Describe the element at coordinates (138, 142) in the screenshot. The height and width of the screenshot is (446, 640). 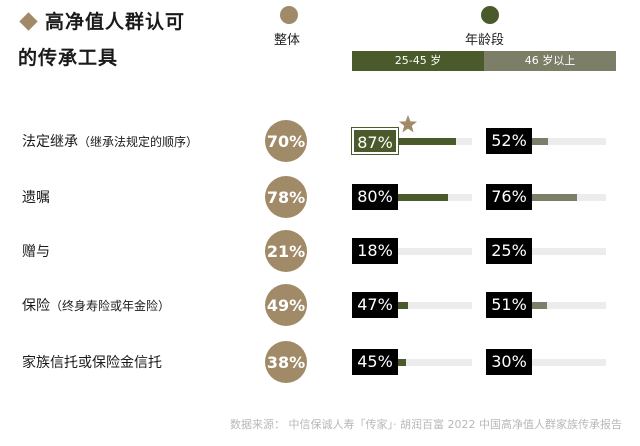
I see `category-label-note: （继承法规定的顺序）` at that location.